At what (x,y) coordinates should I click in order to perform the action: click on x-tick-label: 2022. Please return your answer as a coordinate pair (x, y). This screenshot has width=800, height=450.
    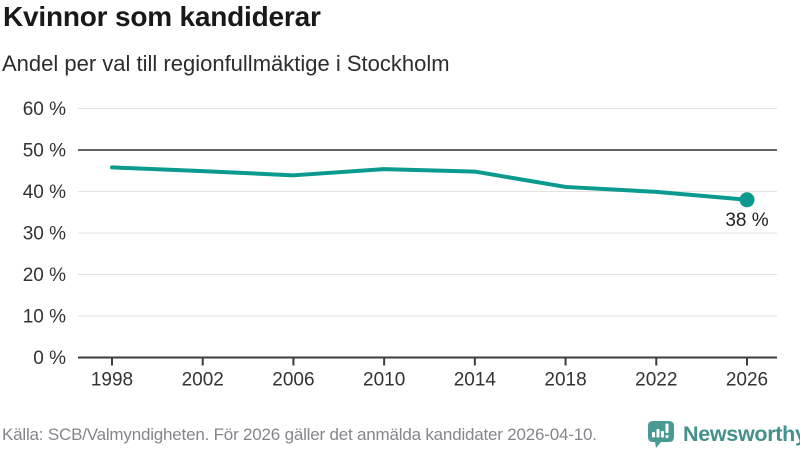
    Looking at the image, I should click on (656, 380).